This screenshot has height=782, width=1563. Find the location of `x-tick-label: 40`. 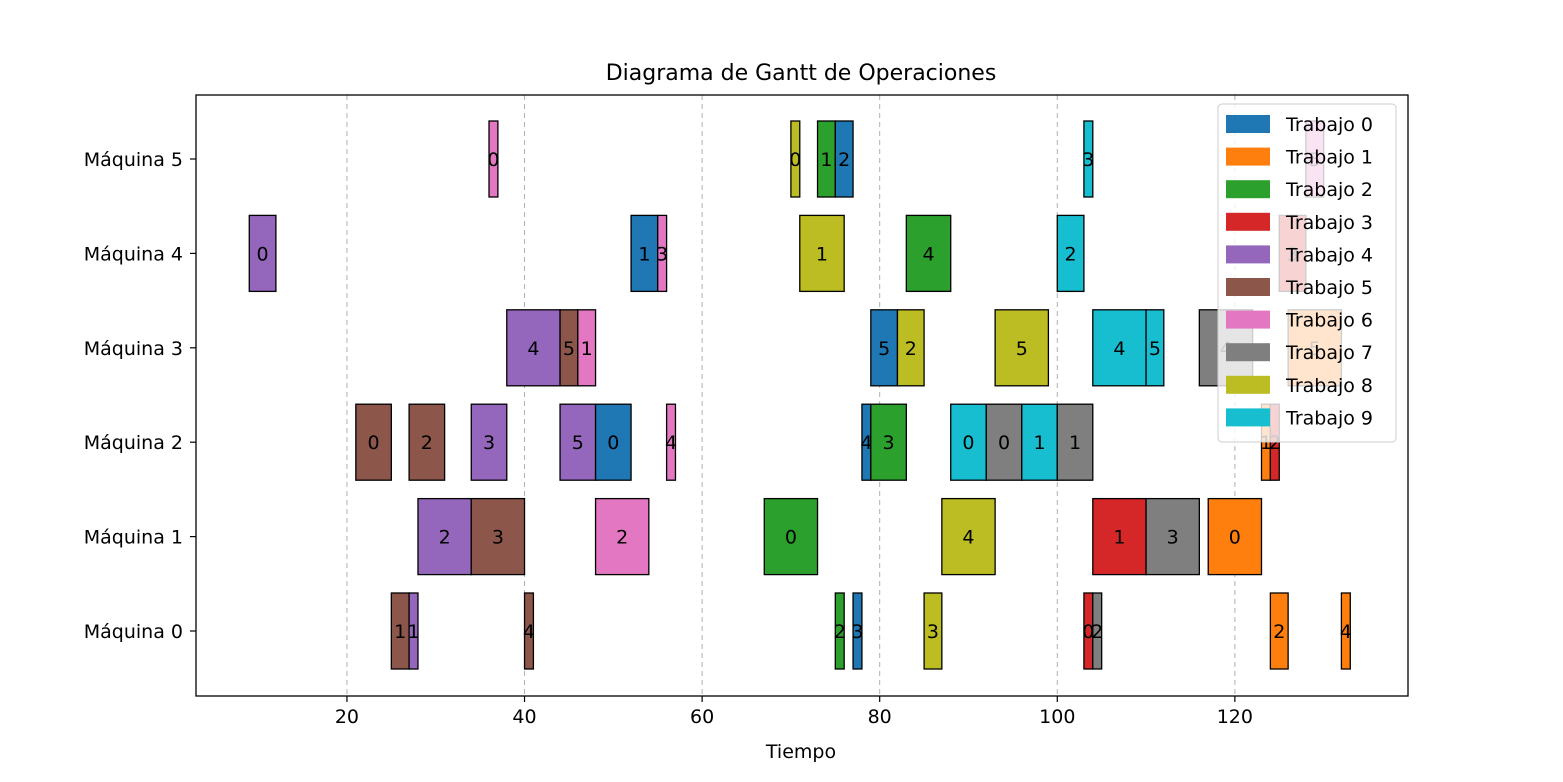

x-tick-label: 40 is located at coordinates (524, 717).